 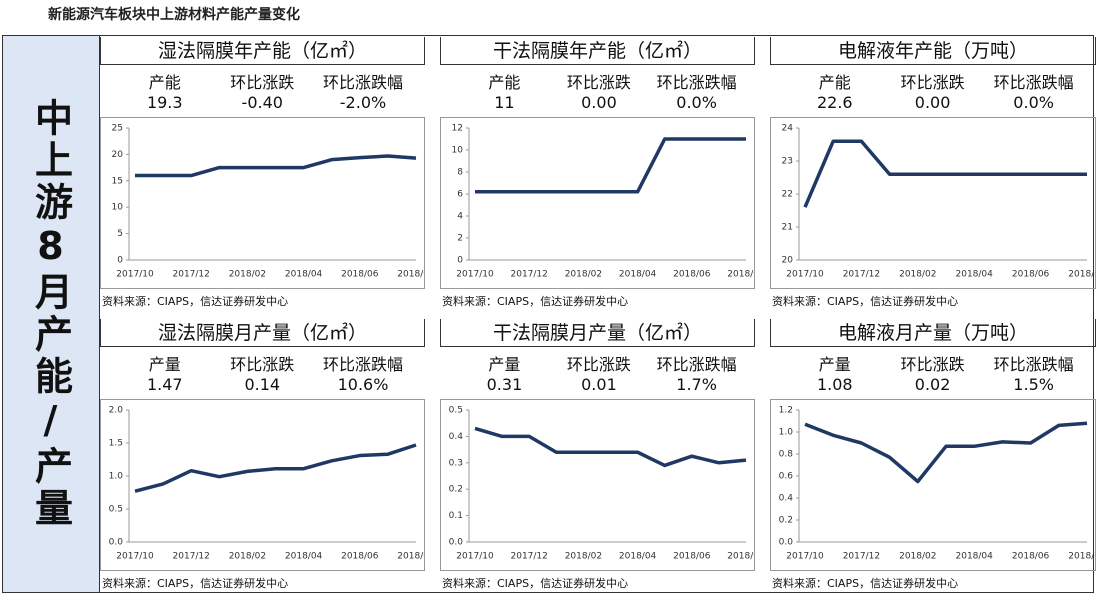 I want to click on y-tick-label: 1.0, so click(x=116, y=477).